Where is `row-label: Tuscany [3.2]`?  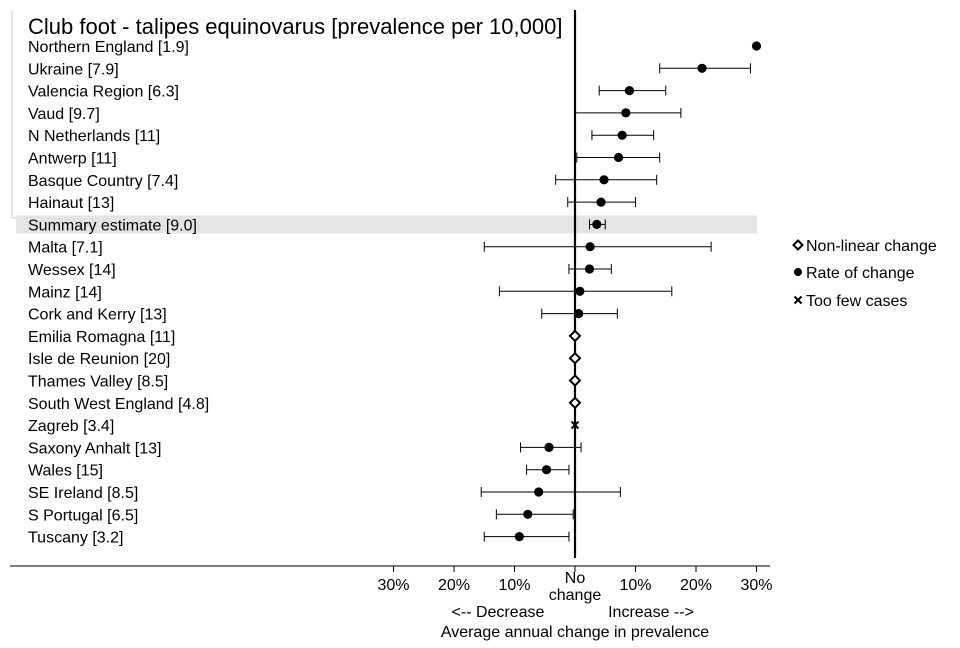 row-label: Tuscany [3.2] is located at coordinates (75, 538).